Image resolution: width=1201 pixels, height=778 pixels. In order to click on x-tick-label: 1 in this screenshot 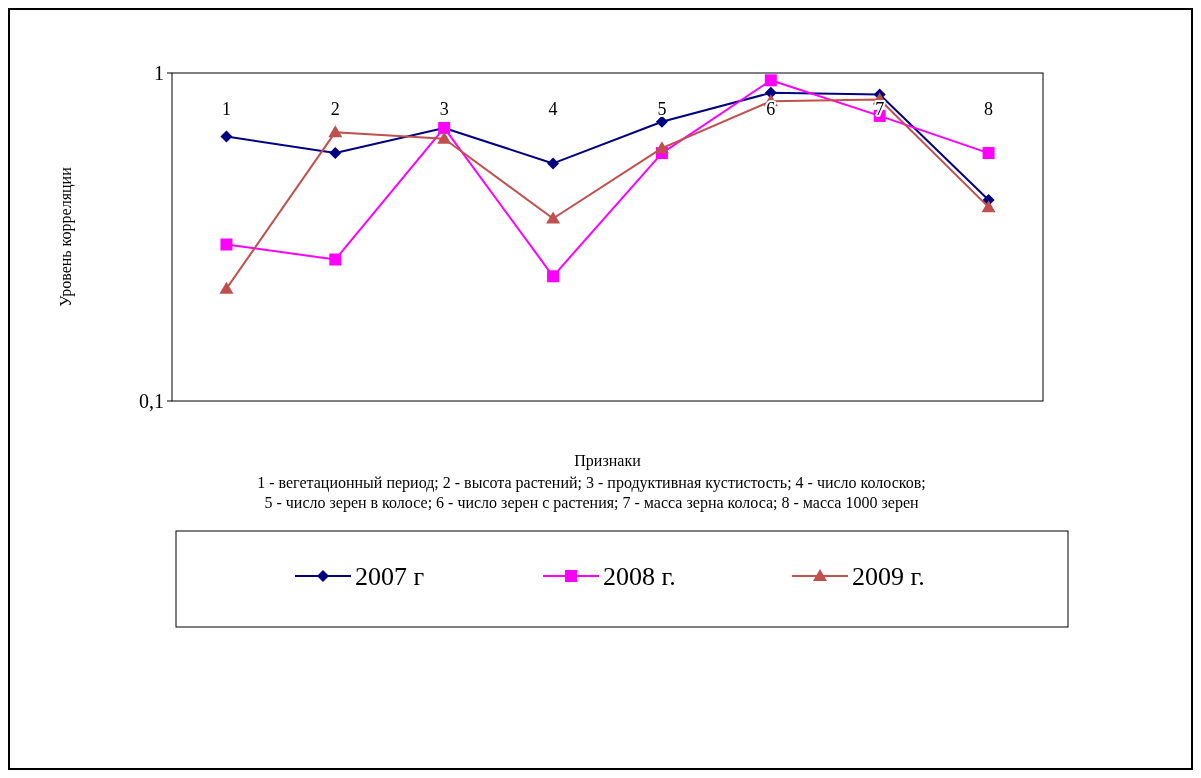, I will do `click(226, 109)`.